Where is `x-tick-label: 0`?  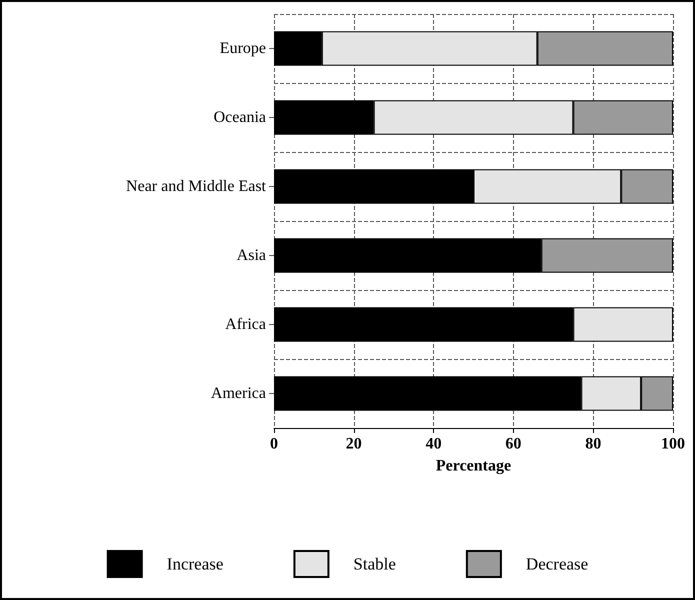 x-tick-label: 0 is located at coordinates (274, 444).